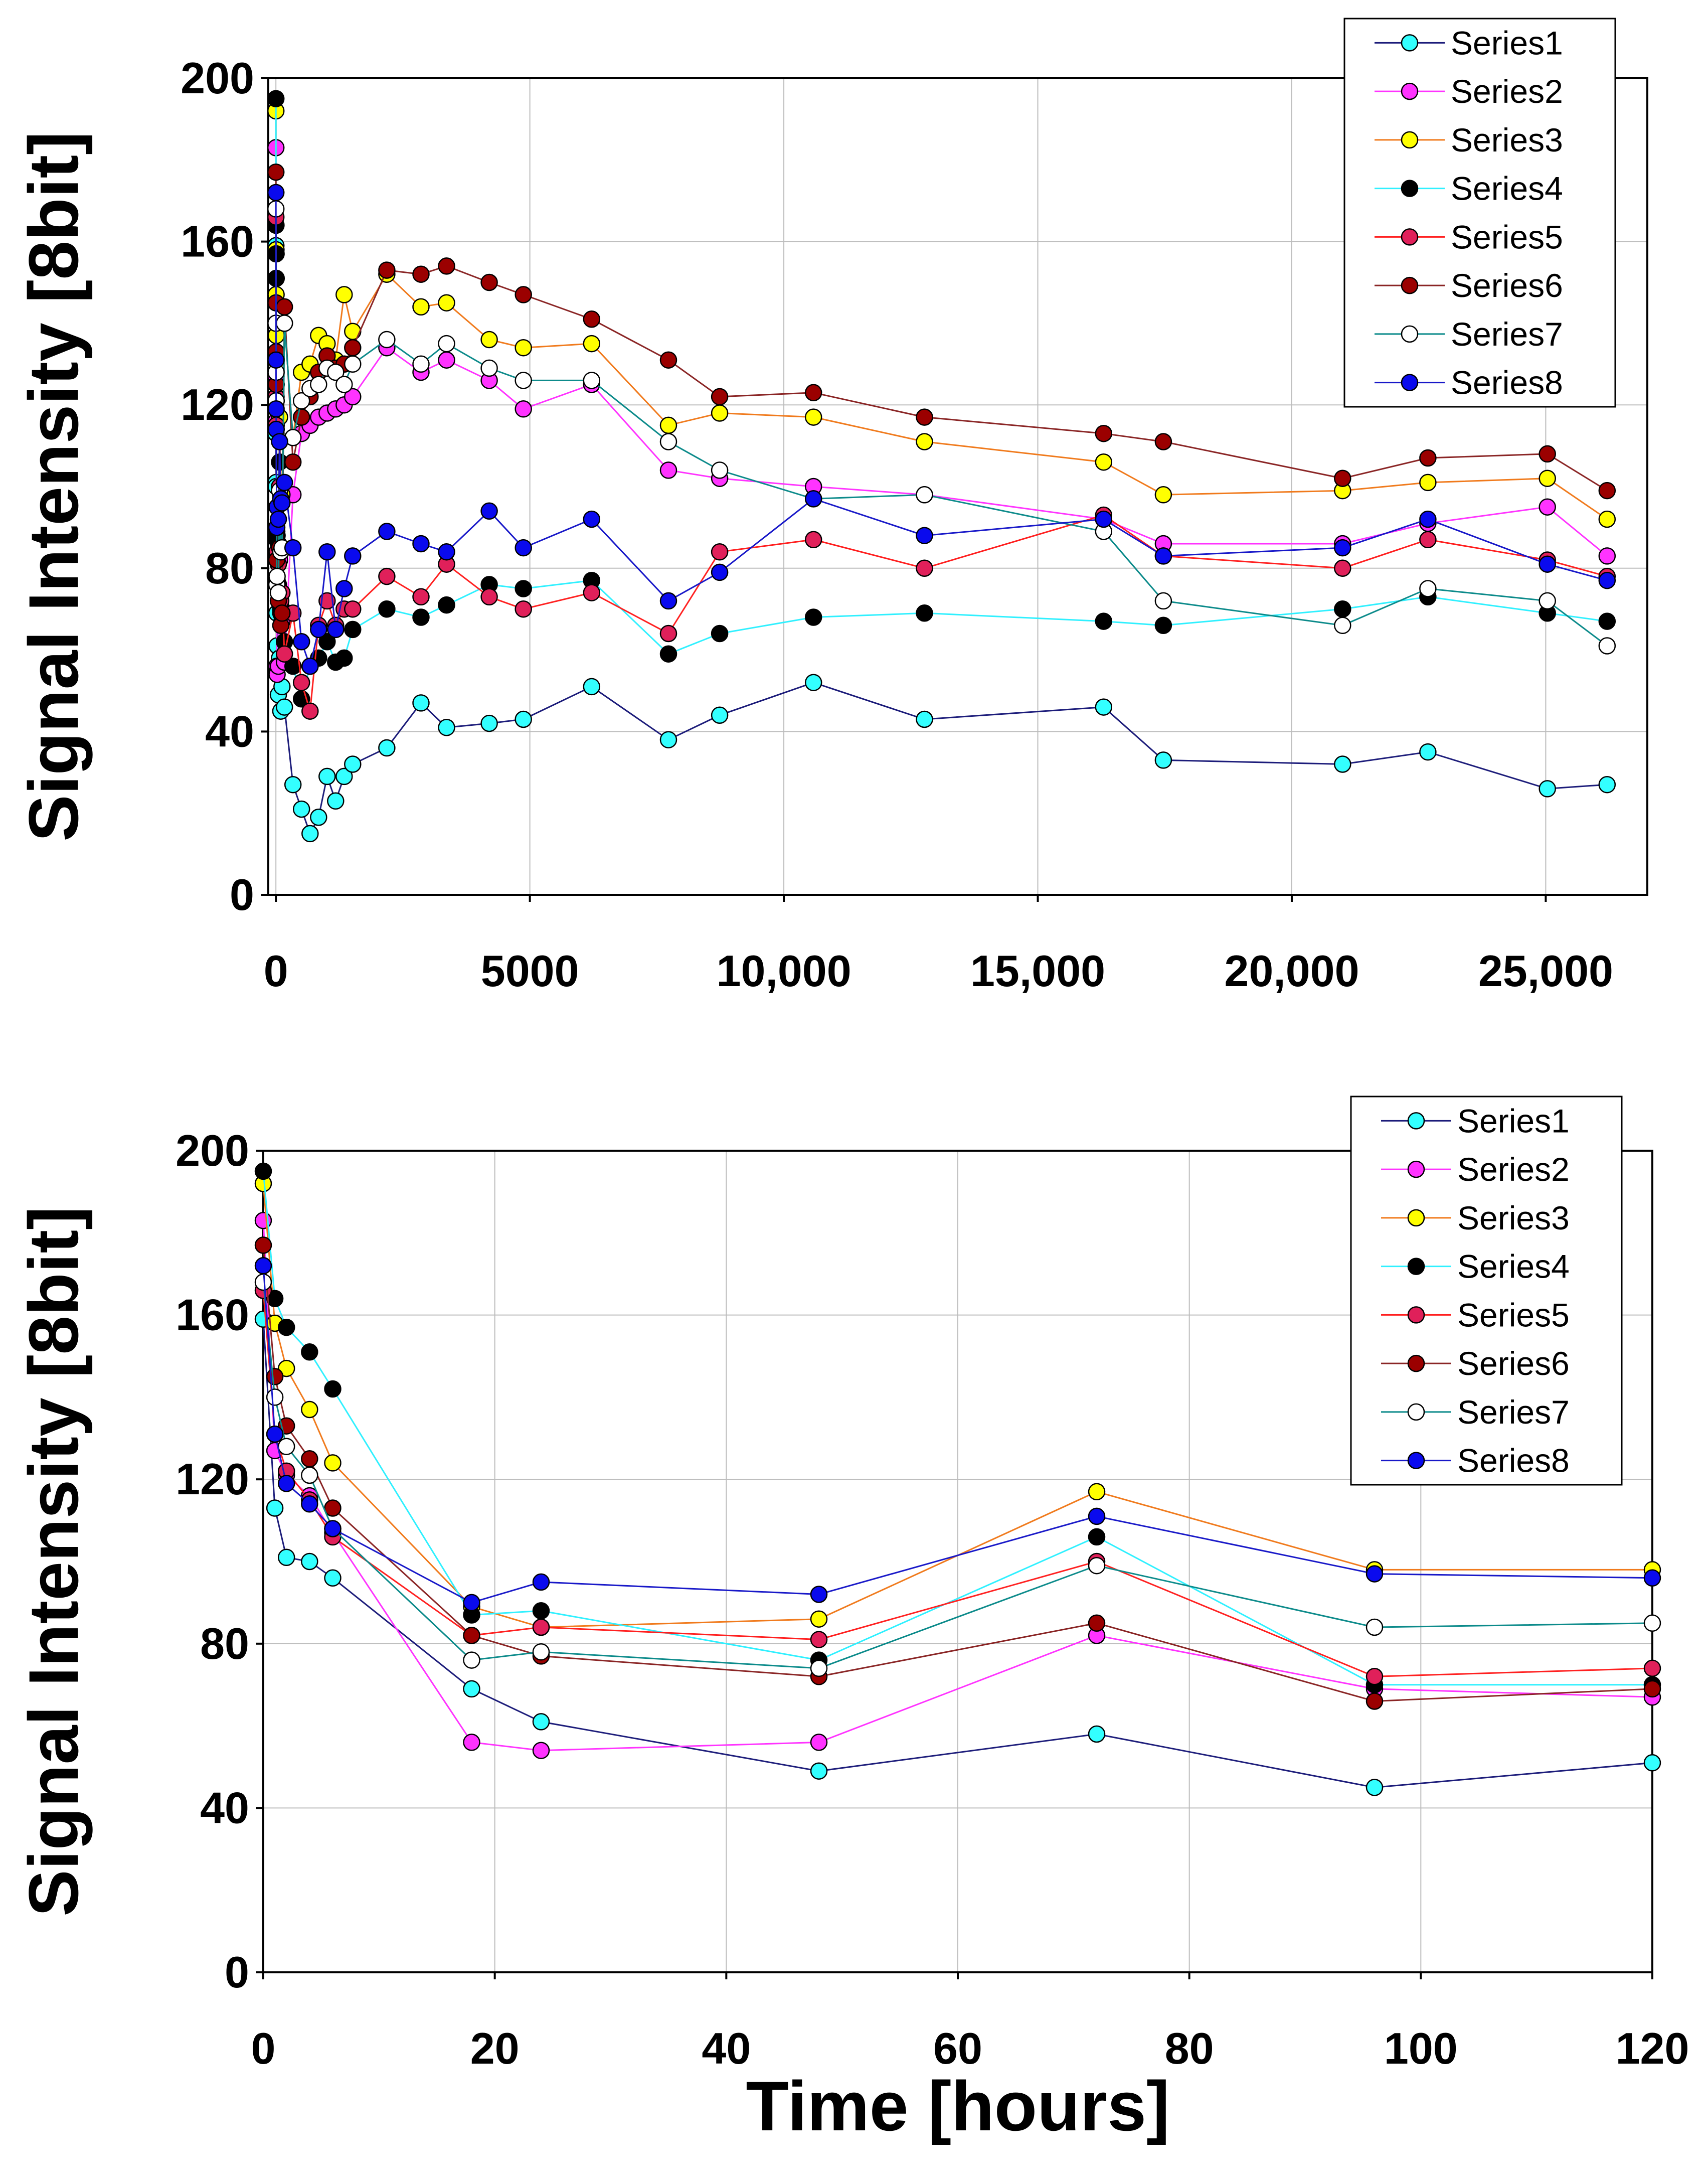 This screenshot has width=1708, height=2183. Describe the element at coordinates (957, 2106) in the screenshot. I see `x-axis-label: Time [hours]` at that location.